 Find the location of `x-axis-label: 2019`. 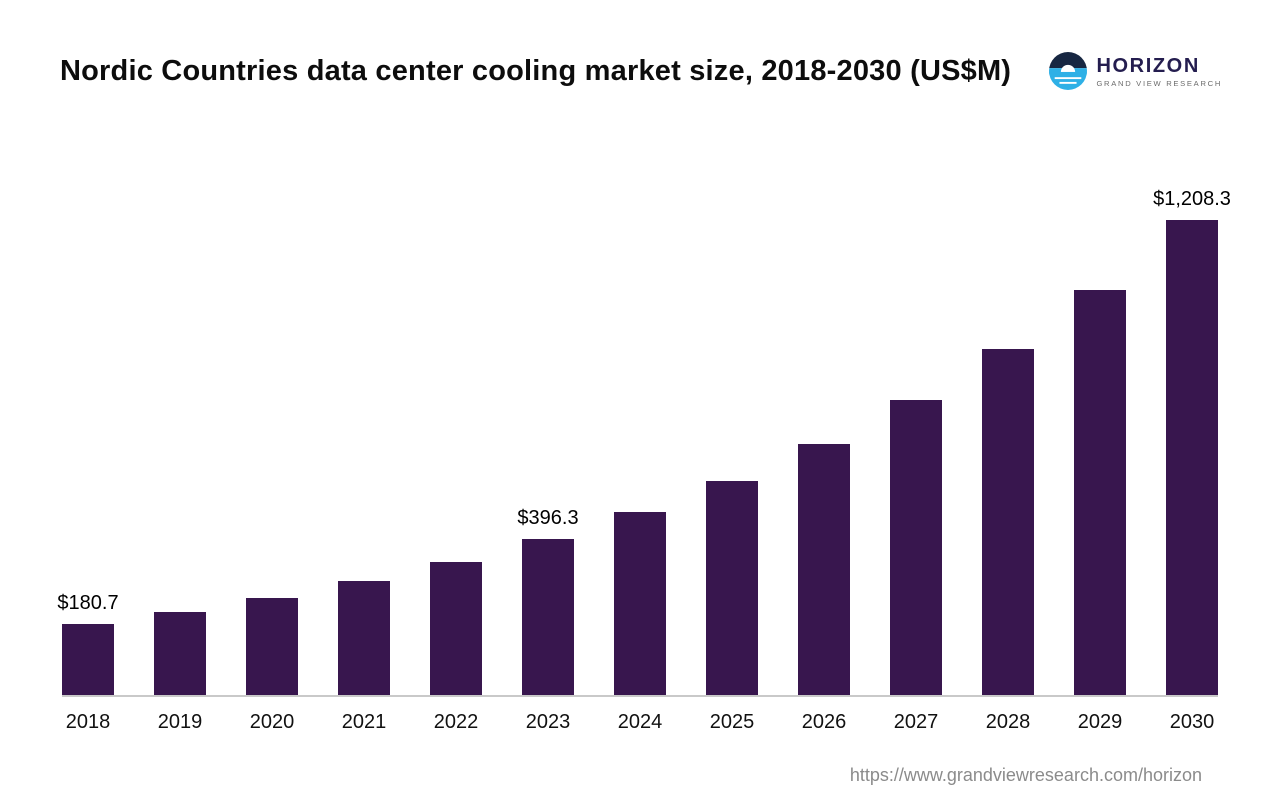

x-axis-label: 2019 is located at coordinates (180, 722).